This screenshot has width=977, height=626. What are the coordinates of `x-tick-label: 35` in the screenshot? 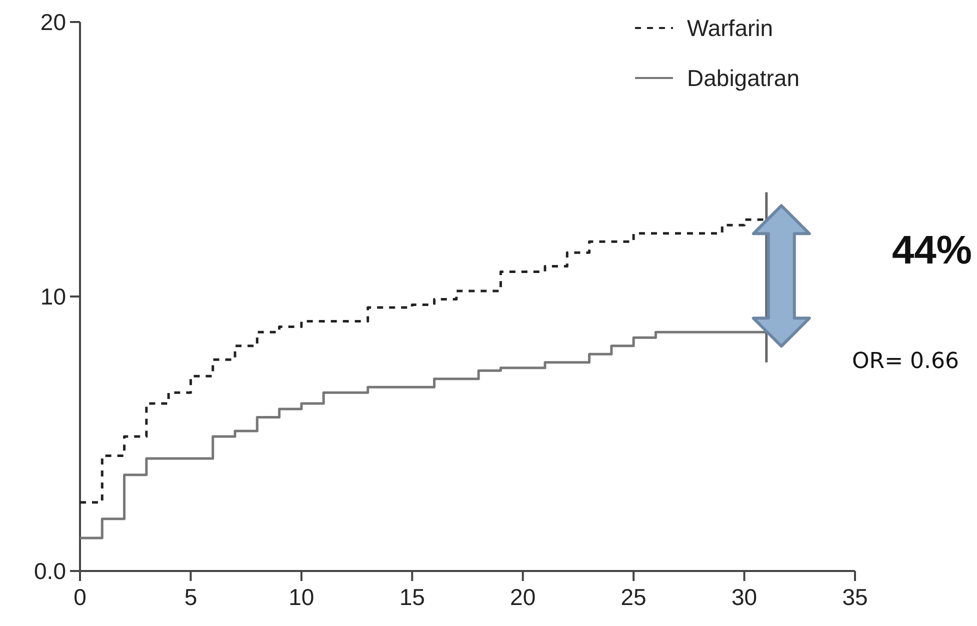 It's located at (855, 597).